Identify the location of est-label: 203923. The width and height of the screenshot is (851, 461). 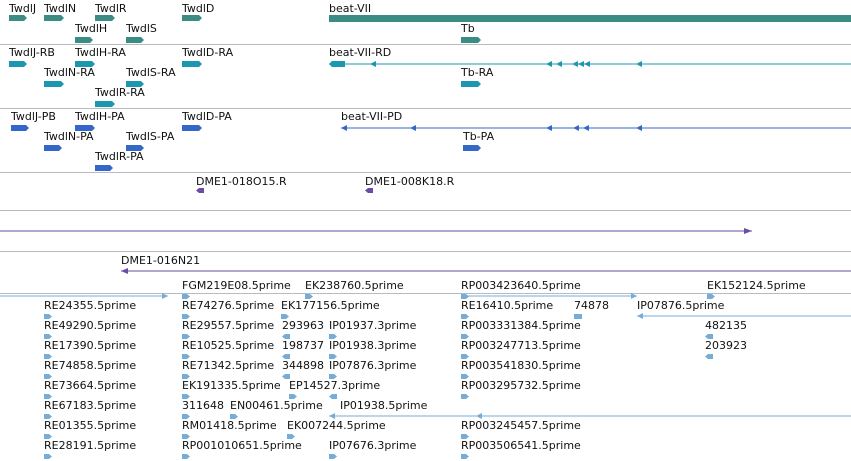
(726, 345).